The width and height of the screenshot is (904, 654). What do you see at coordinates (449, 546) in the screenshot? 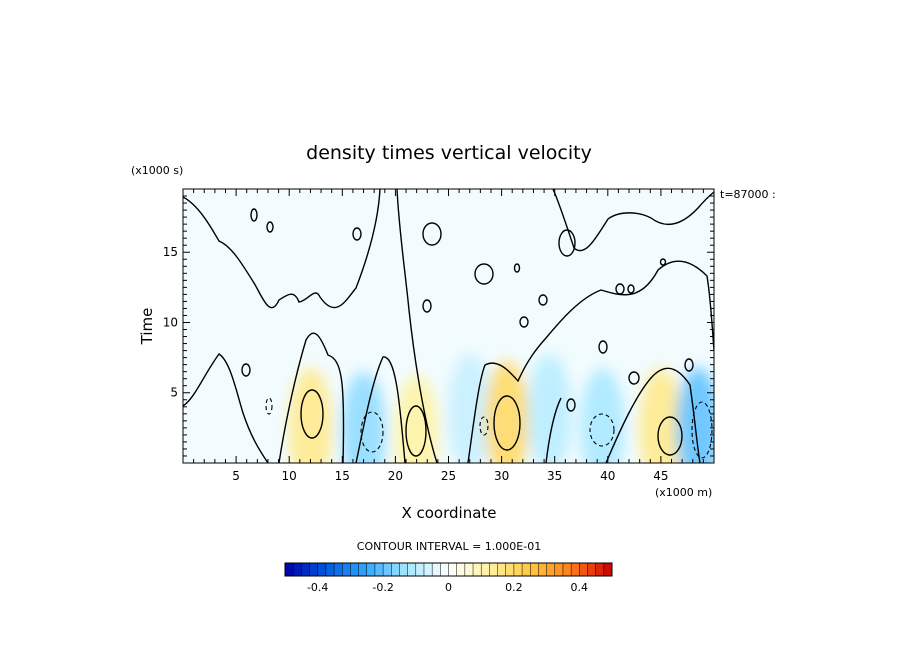
I see `contour-interval-label: CONTOUR INTERVAL = 1.000E-01` at bounding box center [449, 546].